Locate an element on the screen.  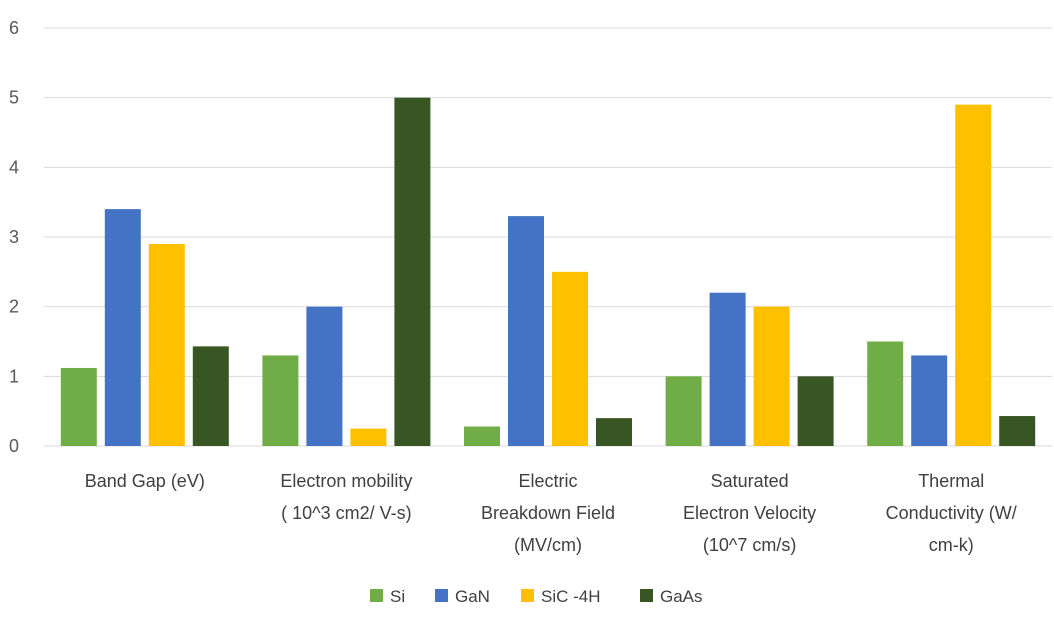
y-tick-label: 5 is located at coordinates (14, 98).